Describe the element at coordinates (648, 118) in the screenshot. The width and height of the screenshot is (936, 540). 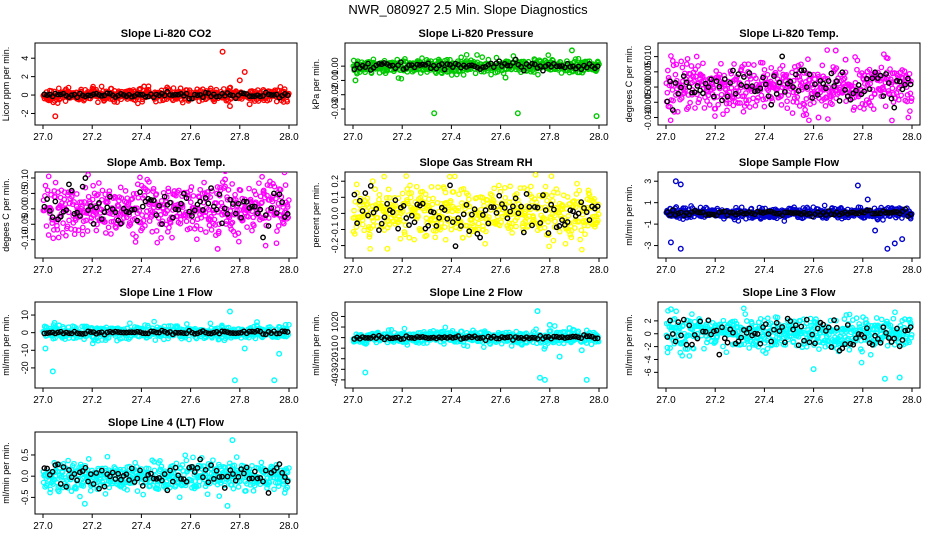
I see `plot3-ytick-label: -0.010` at that location.